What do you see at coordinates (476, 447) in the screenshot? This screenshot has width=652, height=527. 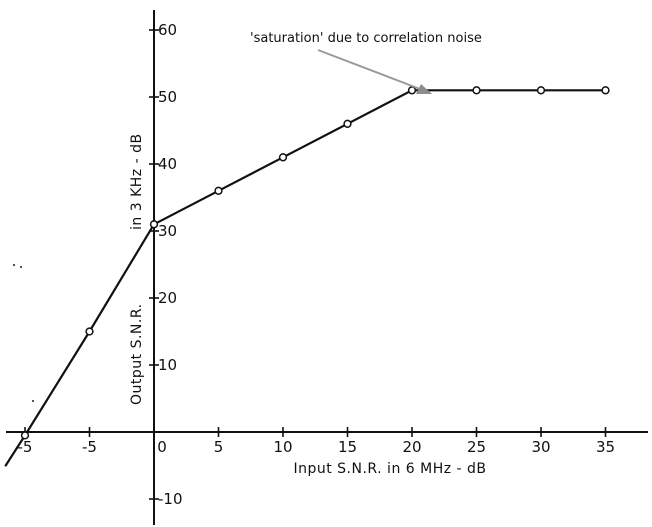 I see `x-tick-label: 25` at bounding box center [476, 447].